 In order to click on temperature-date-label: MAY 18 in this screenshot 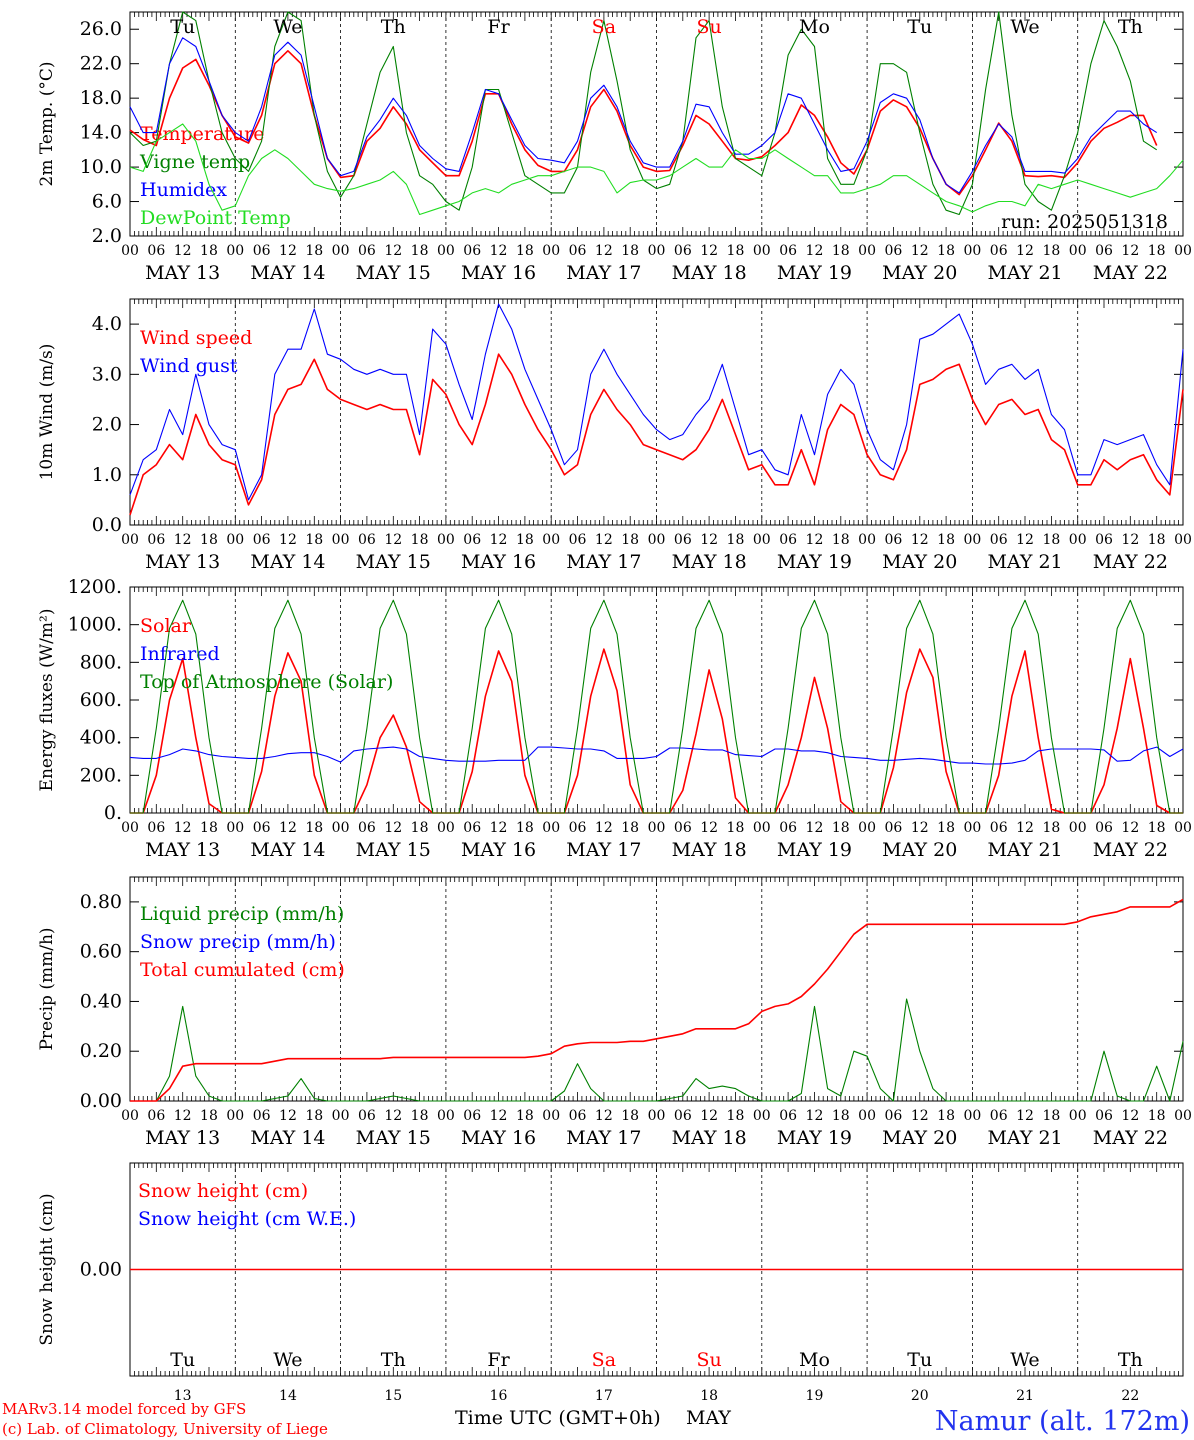, I will do `click(709, 273)`.